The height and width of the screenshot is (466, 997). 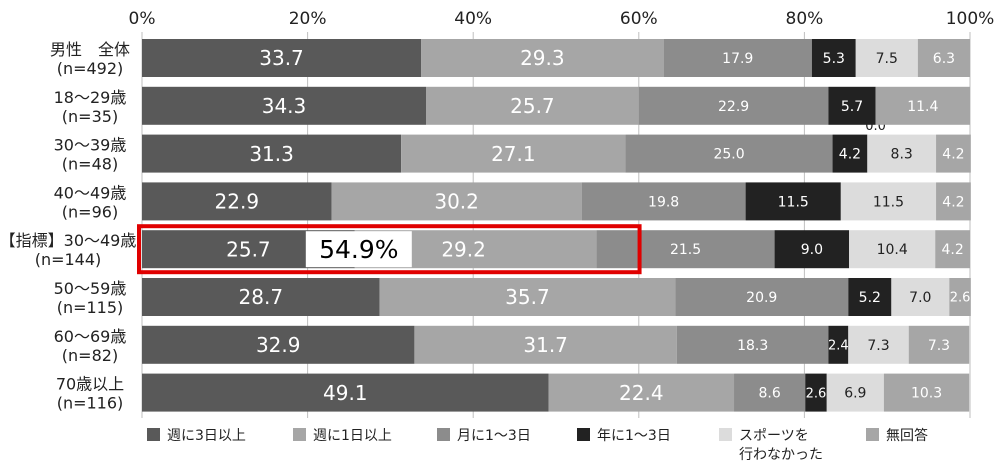 What do you see at coordinates (545, 345) in the screenshot?
I see `bar-value-label: 31.7` at bounding box center [545, 345].